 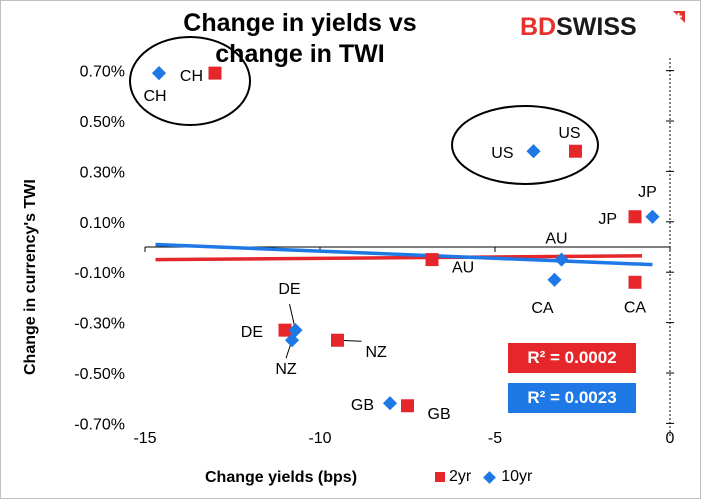 What do you see at coordinates (670, 438) in the screenshot?
I see `x-tick-label: 0` at bounding box center [670, 438].